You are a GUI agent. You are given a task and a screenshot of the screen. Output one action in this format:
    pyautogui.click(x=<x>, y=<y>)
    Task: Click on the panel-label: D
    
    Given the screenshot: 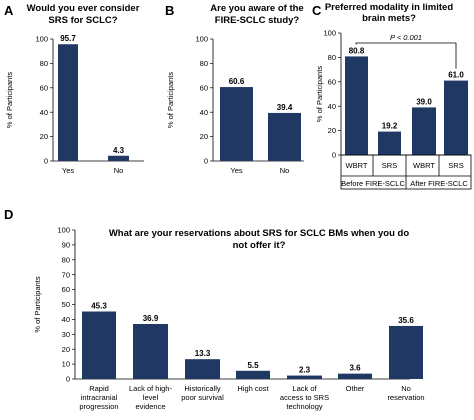 What is the action you would take?
    pyautogui.click(x=8, y=214)
    